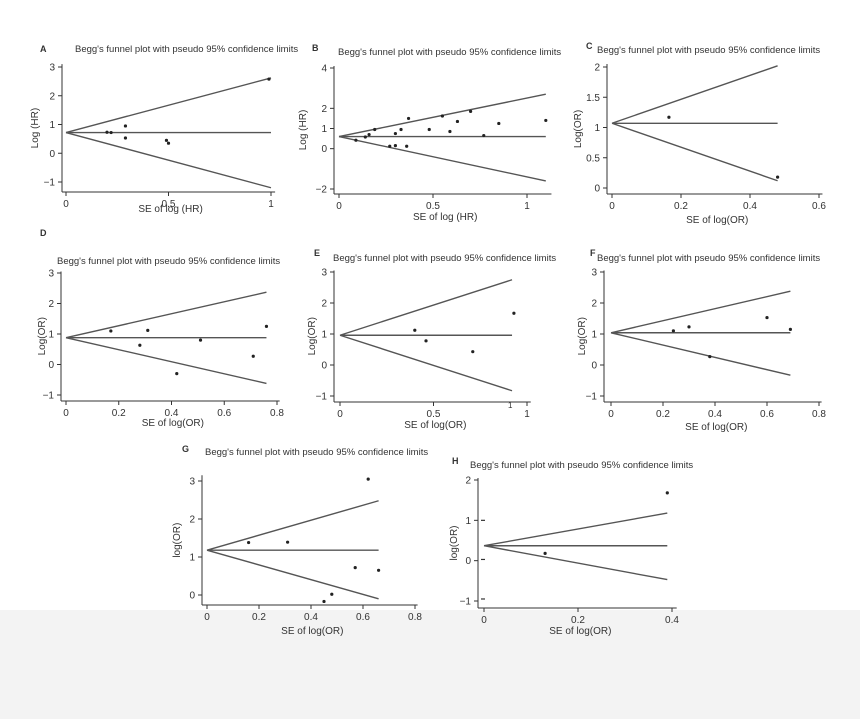 This screenshot has width=860, height=719. I want to click on y-axis-label: log(OR), so click(177, 540).